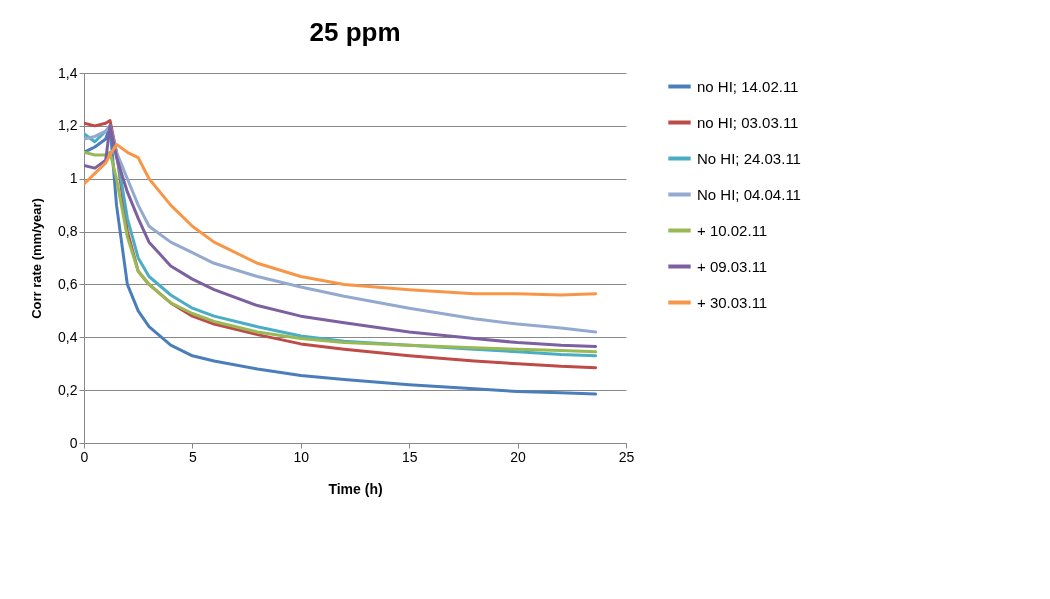 Image resolution: width=1050 pixels, height=599 pixels. Describe the element at coordinates (193, 456) in the screenshot. I see `x-tick-label: 5` at that location.